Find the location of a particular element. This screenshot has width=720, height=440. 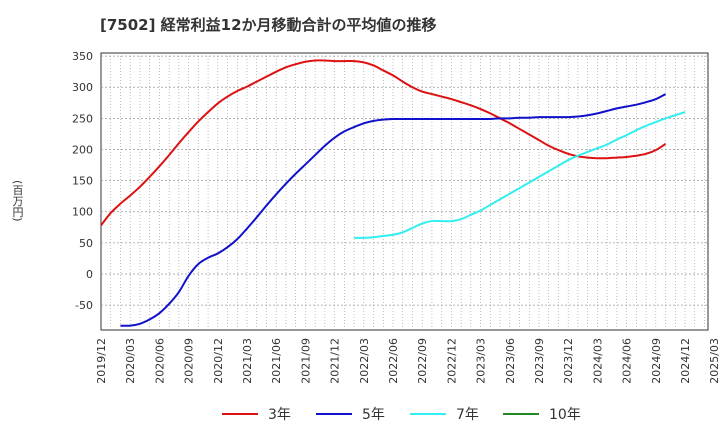

x-tick-label: 2022/12 is located at coordinates (451, 361).